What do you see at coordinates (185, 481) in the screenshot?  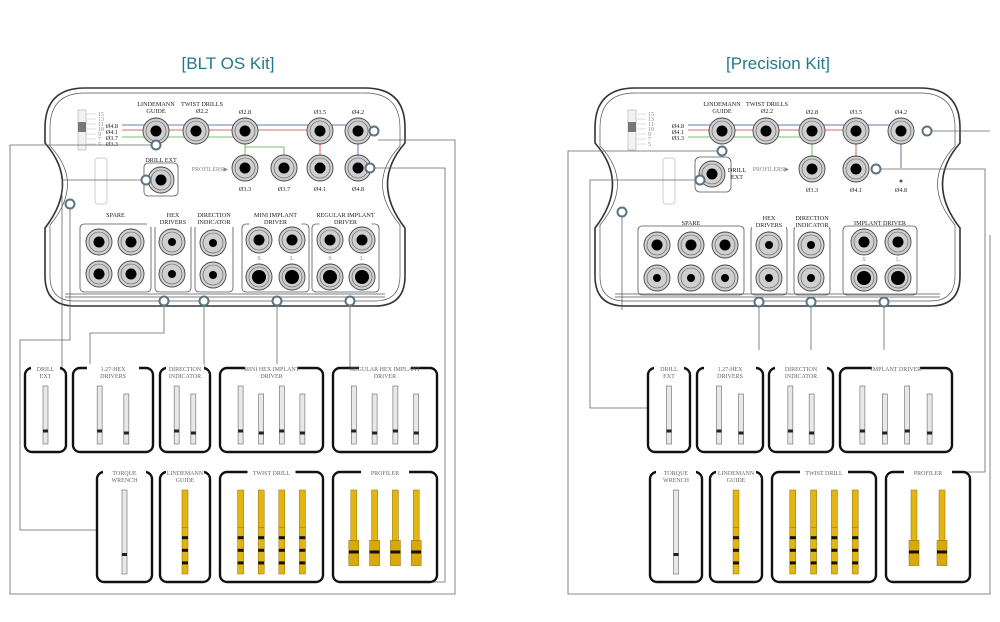 I see `product-label: GUIDE` at bounding box center [185, 481].